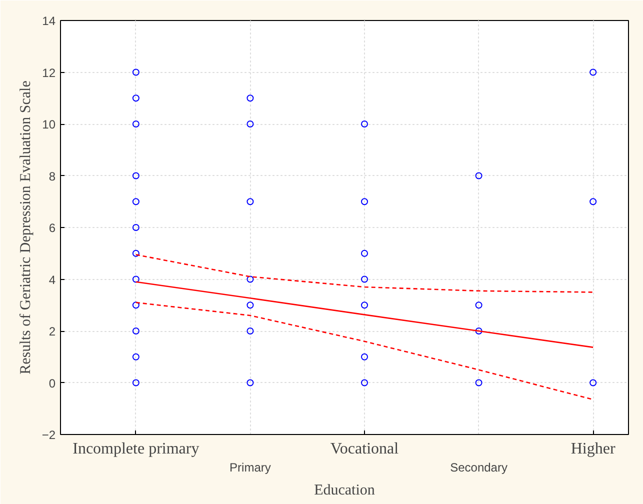  I want to click on x-axis-title: Education, so click(345, 490).